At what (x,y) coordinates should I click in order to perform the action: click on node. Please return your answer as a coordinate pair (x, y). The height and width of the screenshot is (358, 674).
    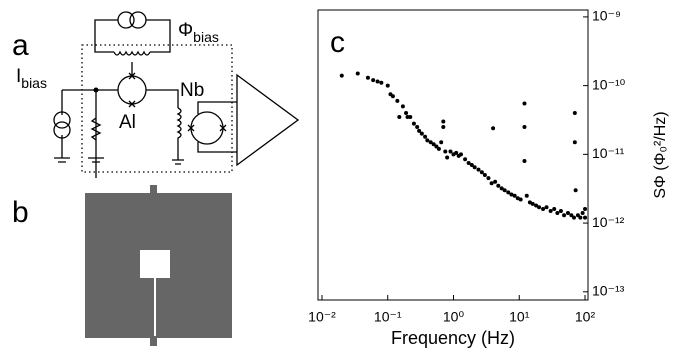
    Looking at the image, I should click on (96, 90).